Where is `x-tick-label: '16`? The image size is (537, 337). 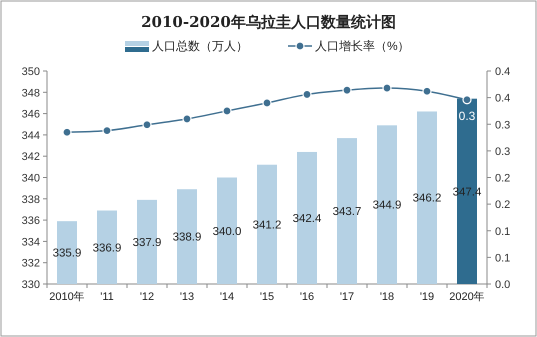 x-tick-label: '16 is located at coordinates (307, 297).